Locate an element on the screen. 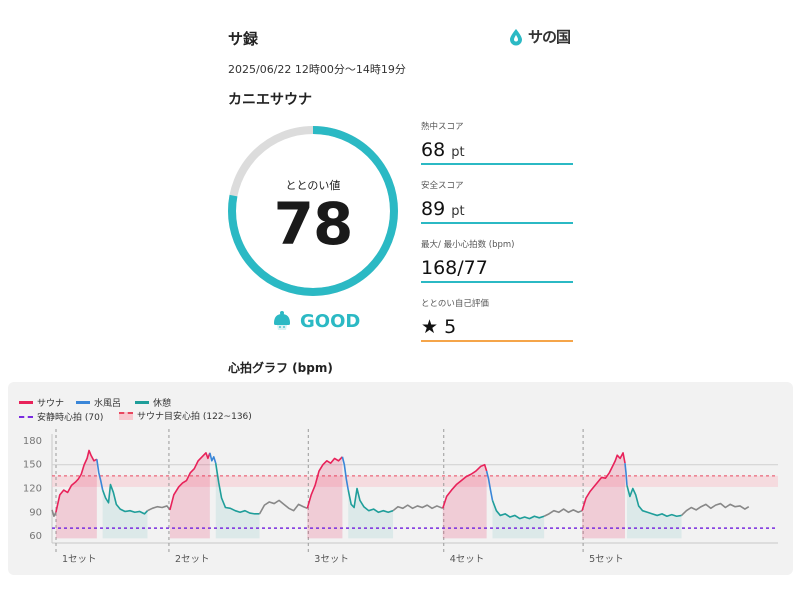  set-label: 3セット is located at coordinates (331, 559).